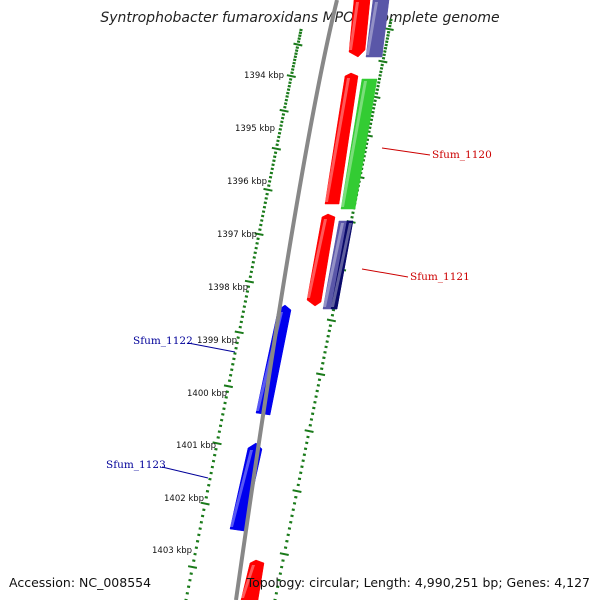 This screenshot has width=600, height=600. Describe the element at coordinates (255, 129) in the screenshot. I see `scale-label-1395: 1395 kbp` at that location.